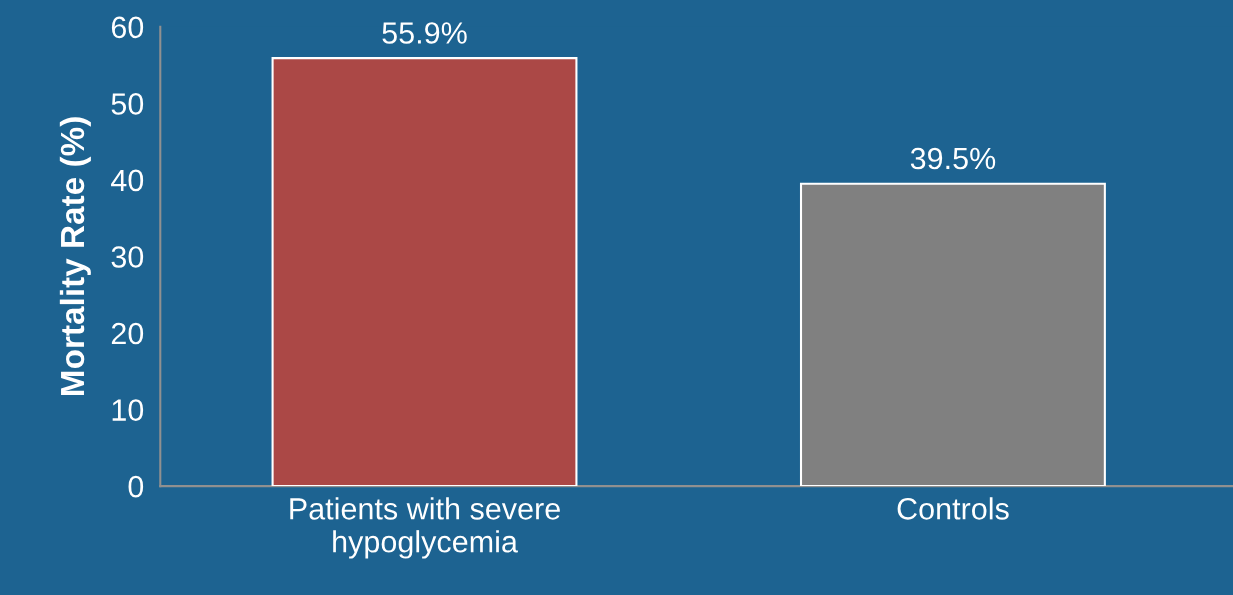 The height and width of the screenshot is (595, 1233). I want to click on x-tick-label: Controls, so click(953, 508).